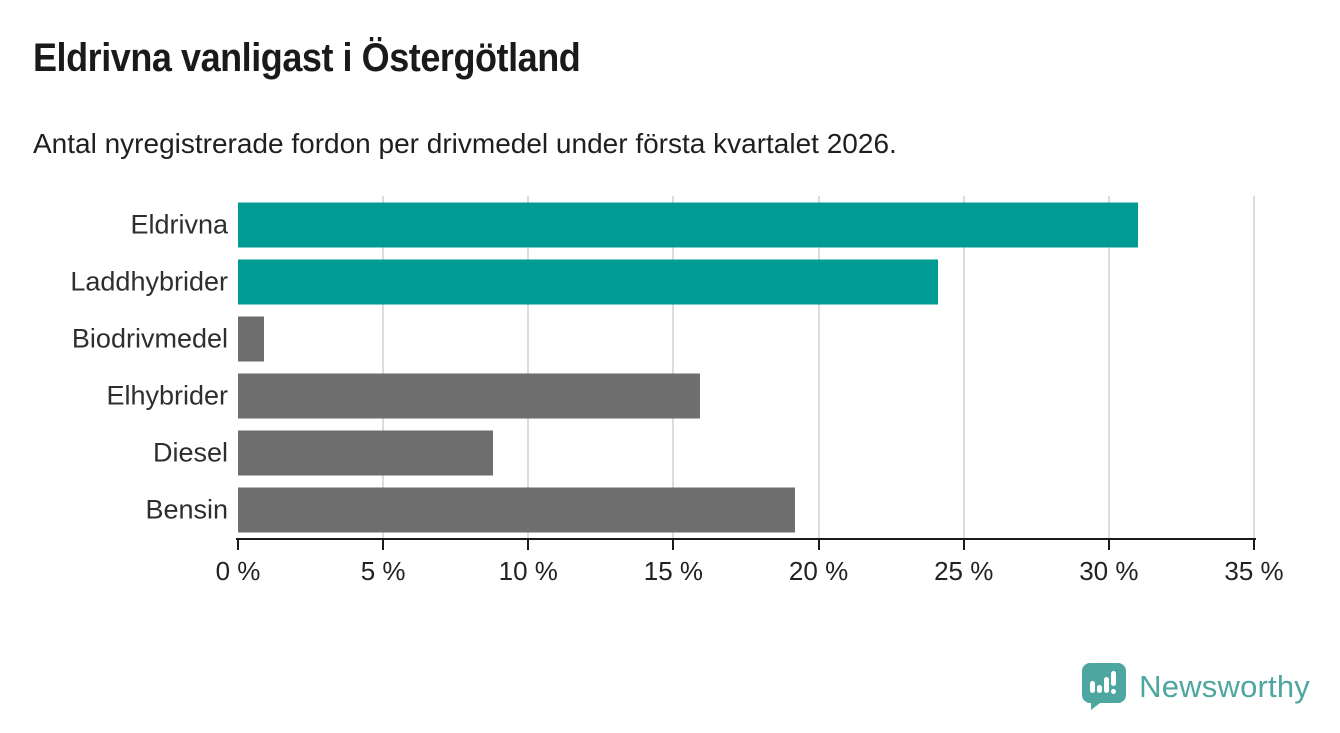 The image size is (1340, 733). What do you see at coordinates (307, 58) in the screenshot?
I see `chart-title: Eldrivna vanligast i Östergötland` at bounding box center [307, 58].